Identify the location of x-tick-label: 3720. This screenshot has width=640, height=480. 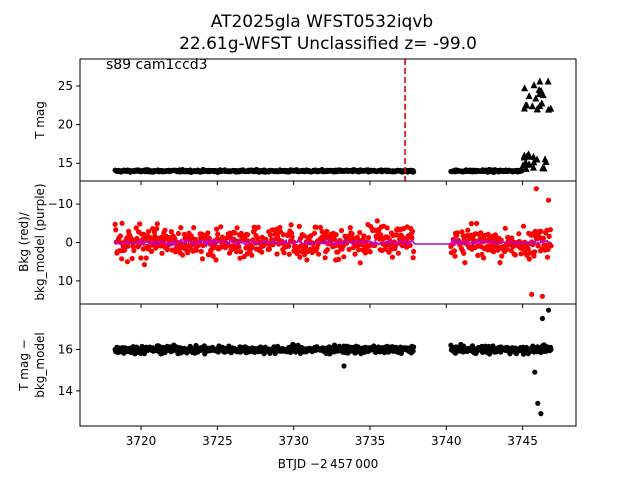
(141, 441).